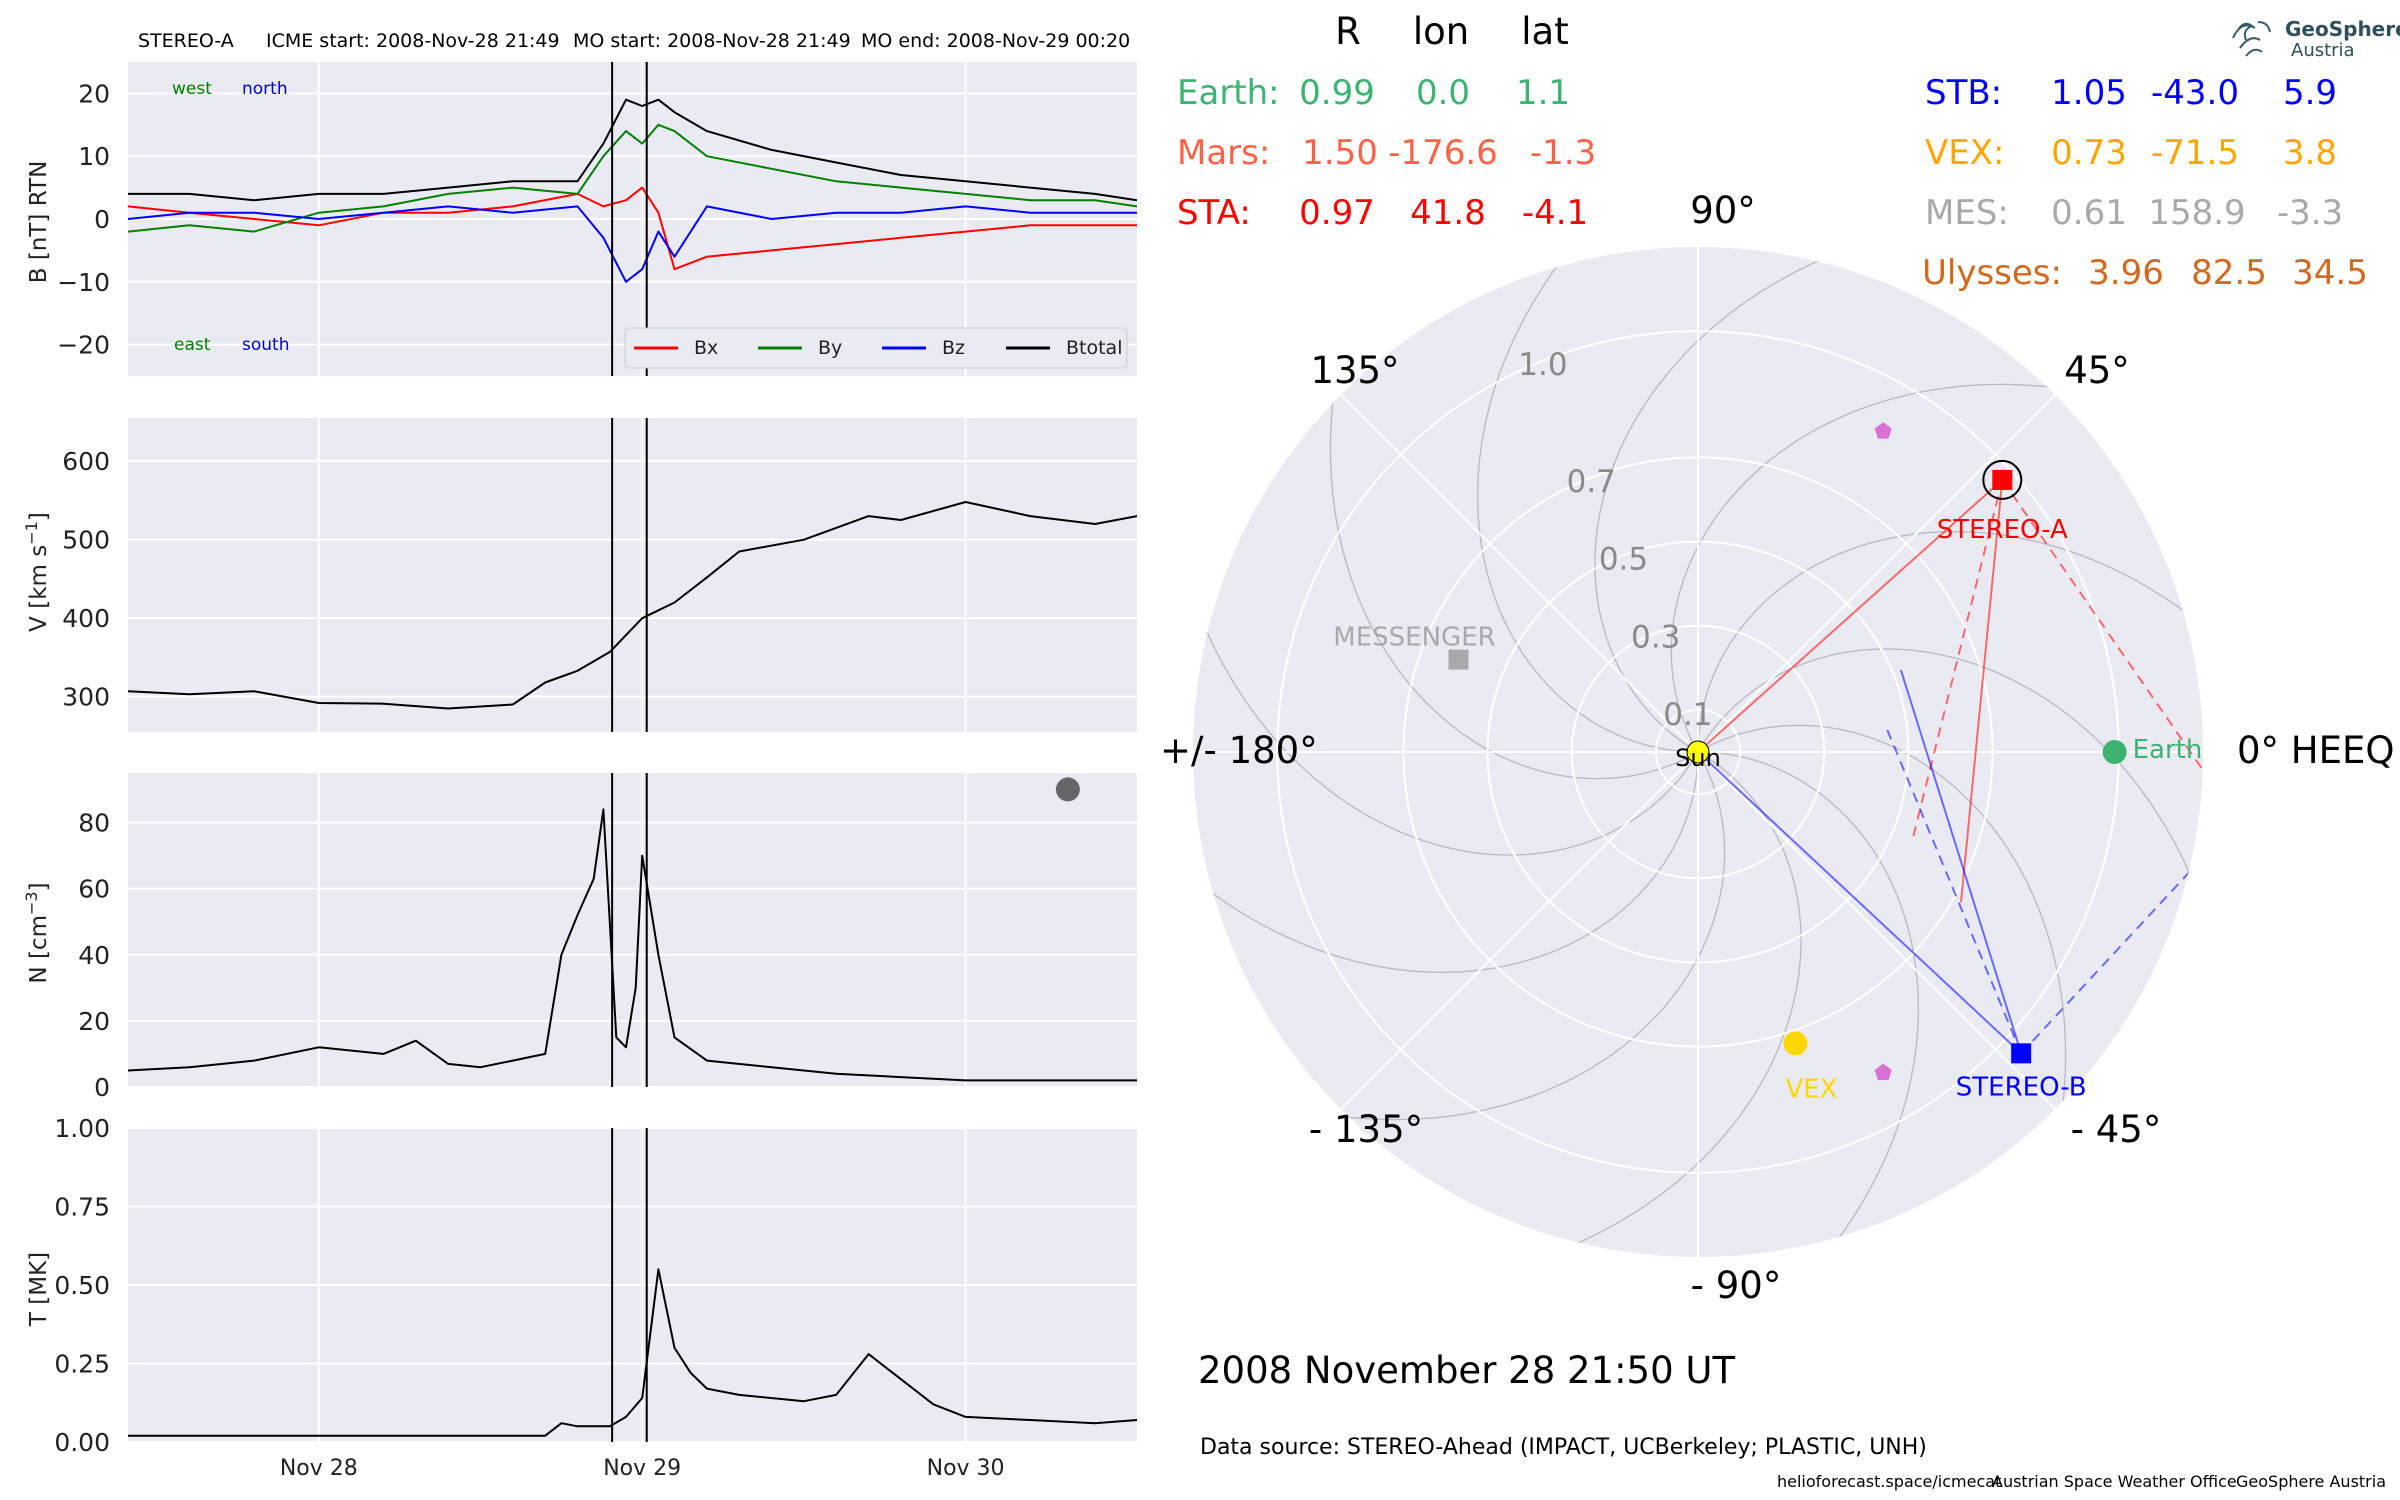 Image resolution: width=2400 pixels, height=1500 pixels. What do you see at coordinates (1623, 560) in the screenshot?
I see `radial-tick-label: 0.5` at bounding box center [1623, 560].